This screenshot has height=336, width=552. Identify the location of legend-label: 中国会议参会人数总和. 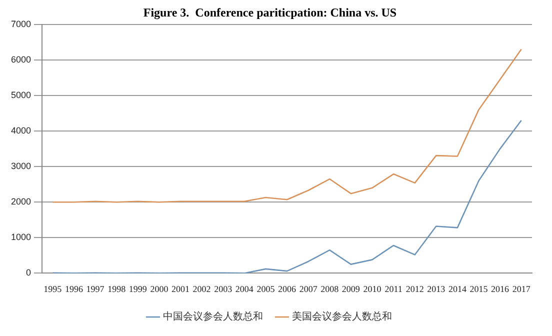
(213, 316).